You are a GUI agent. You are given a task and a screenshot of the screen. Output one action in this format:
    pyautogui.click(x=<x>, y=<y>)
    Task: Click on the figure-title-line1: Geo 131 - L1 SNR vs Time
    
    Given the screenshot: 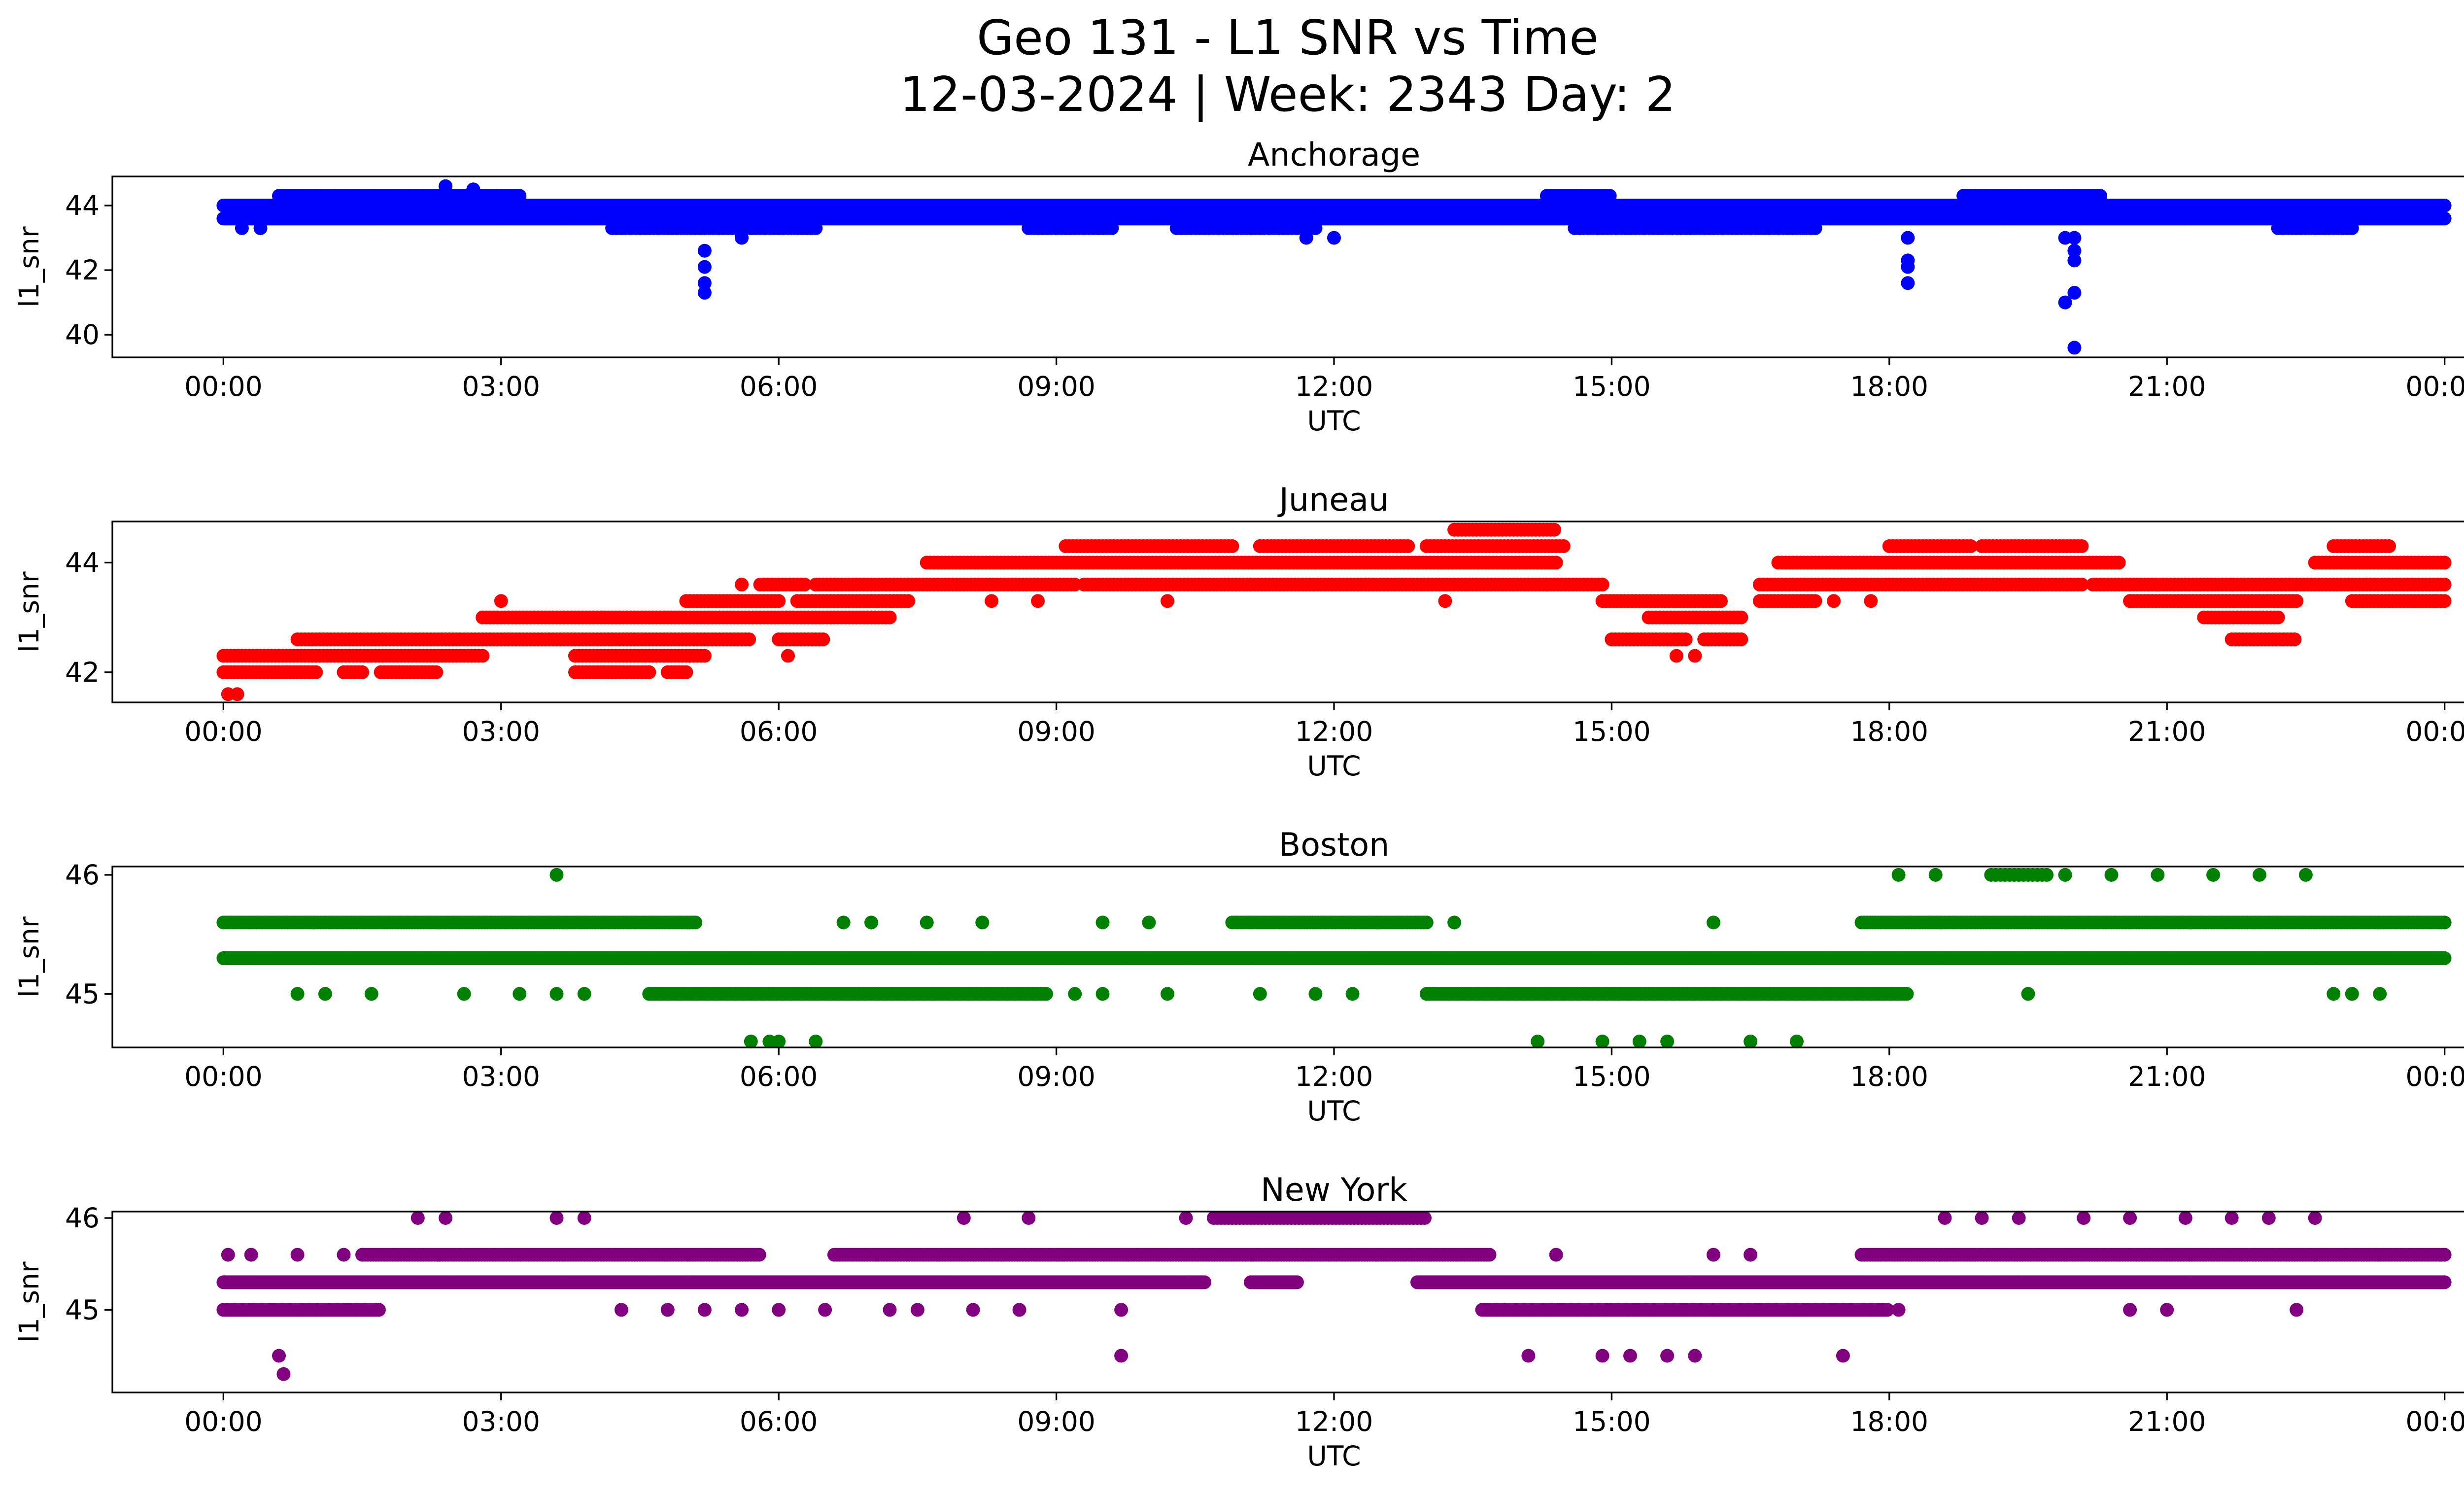 What is the action you would take?
    pyautogui.click(x=1288, y=38)
    